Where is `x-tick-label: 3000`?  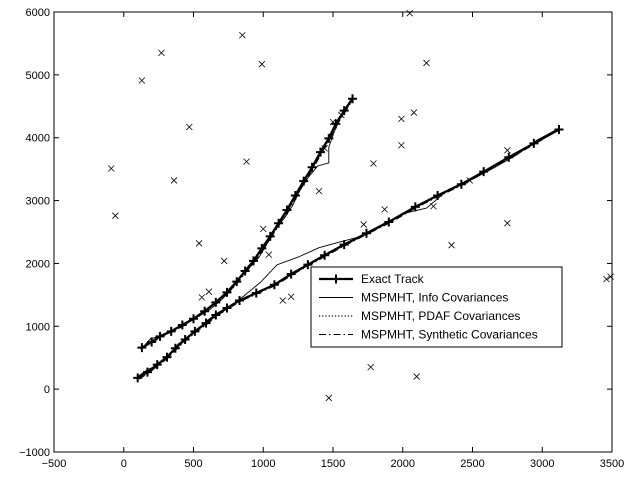 x-tick-label: 3000 is located at coordinates (542, 464).